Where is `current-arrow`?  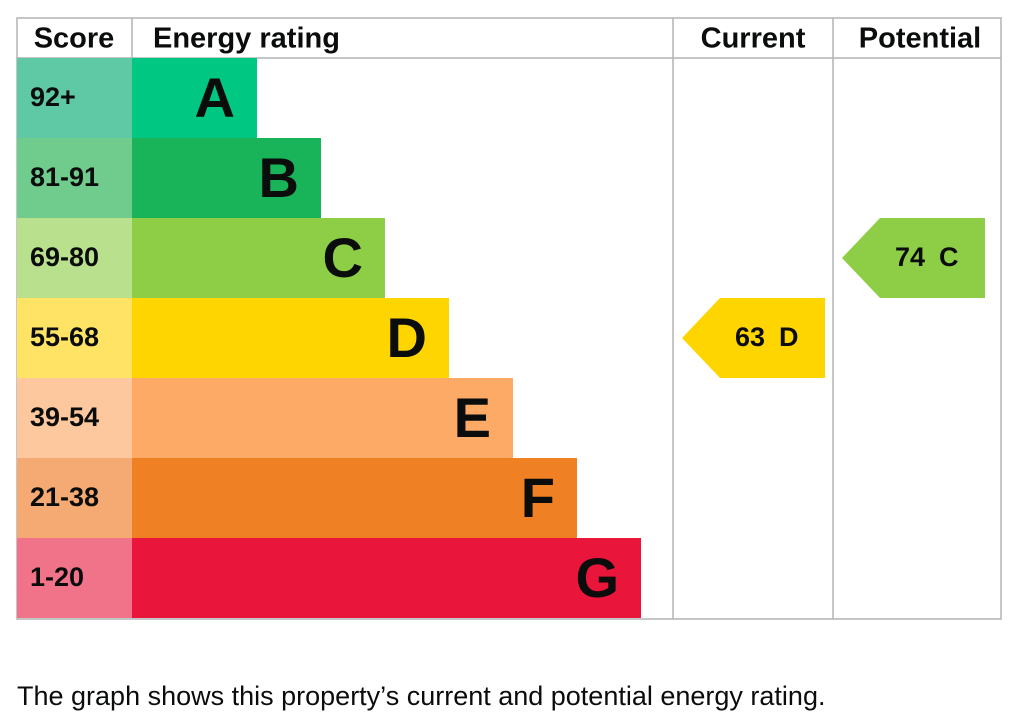 current-arrow is located at coordinates (753, 338).